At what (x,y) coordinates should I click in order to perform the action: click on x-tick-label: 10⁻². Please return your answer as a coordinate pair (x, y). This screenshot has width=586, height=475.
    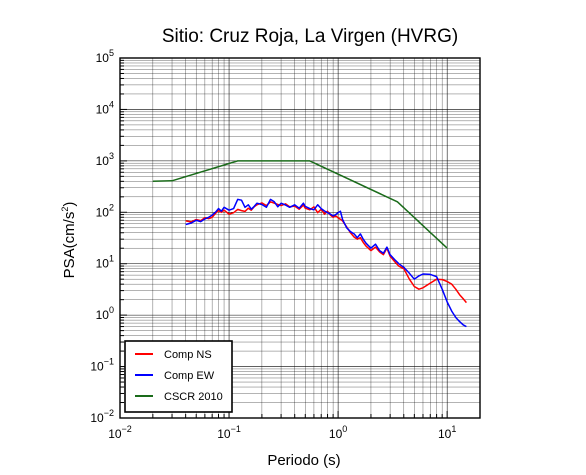
    Looking at the image, I should click on (120, 432).